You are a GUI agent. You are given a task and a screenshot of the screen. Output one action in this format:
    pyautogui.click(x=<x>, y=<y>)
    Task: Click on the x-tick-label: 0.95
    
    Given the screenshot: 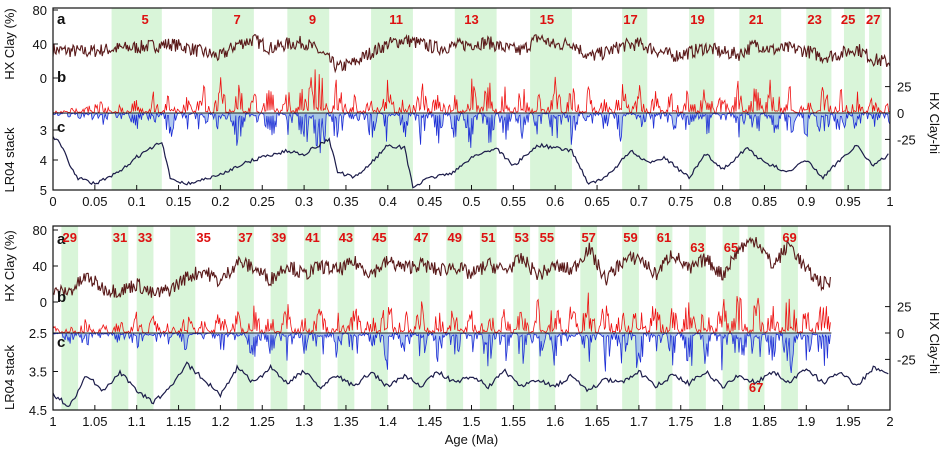 What is the action you would take?
    pyautogui.click(x=847, y=201)
    